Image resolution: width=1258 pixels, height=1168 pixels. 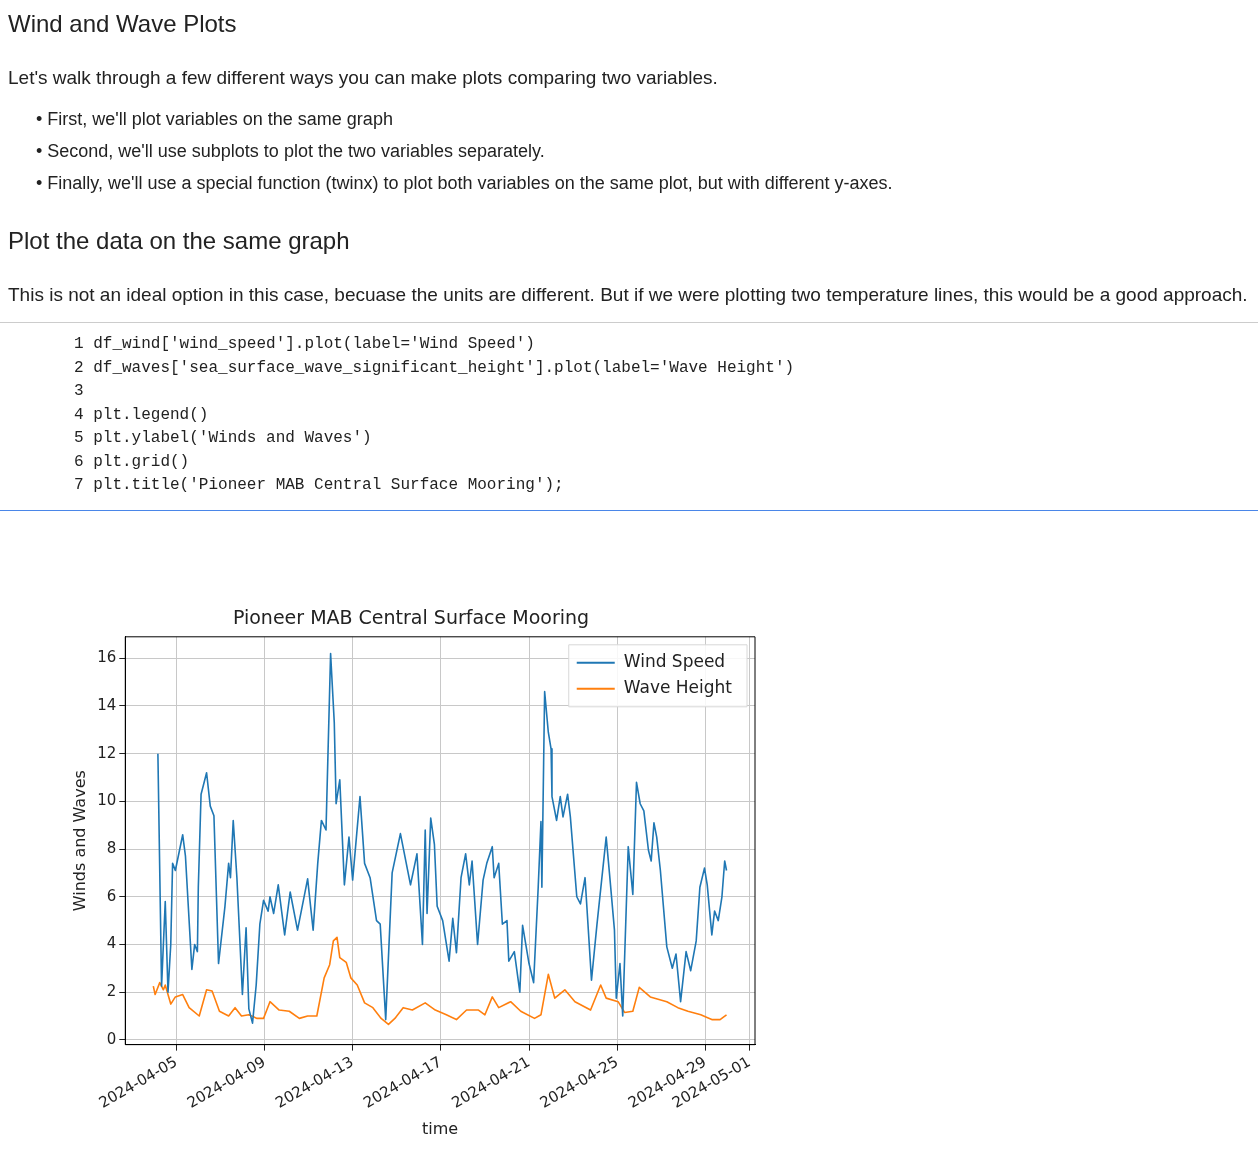 I want to click on y-tick-label: 14, so click(x=107, y=704).